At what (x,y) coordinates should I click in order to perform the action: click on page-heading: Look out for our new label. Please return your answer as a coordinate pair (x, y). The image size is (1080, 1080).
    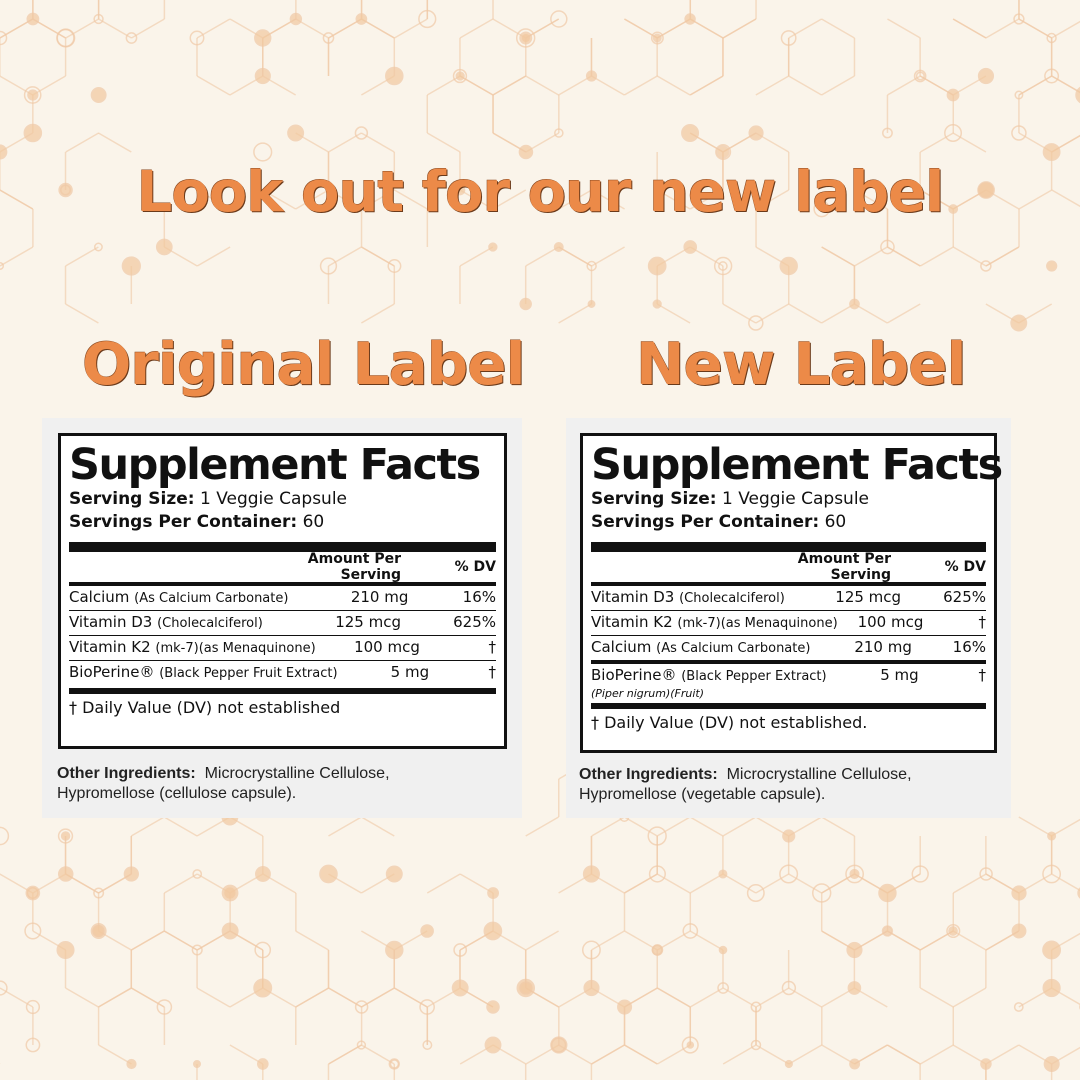
    Looking at the image, I should click on (540, 192).